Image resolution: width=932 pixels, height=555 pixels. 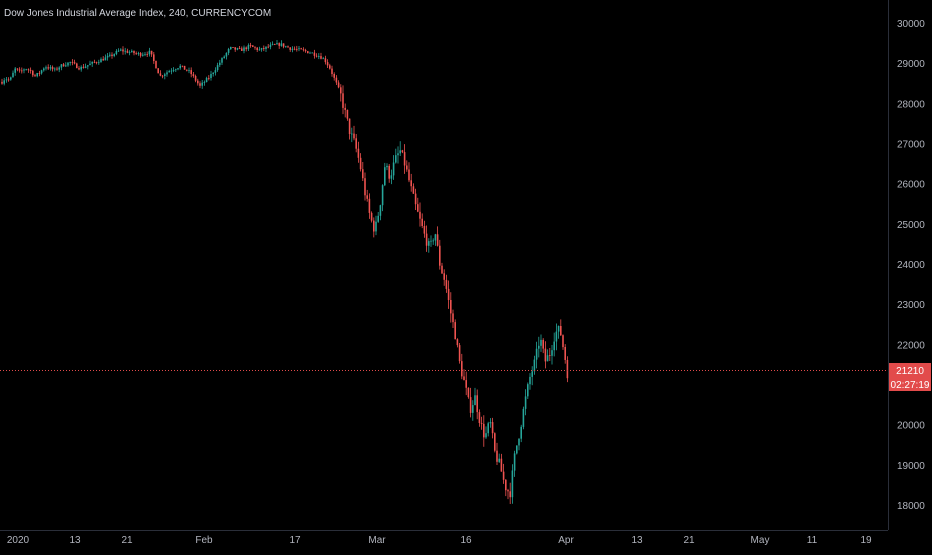 I want to click on time-axis: 2020 13 21 Feb 17 Mar 16 Apr 13 21 May 11 19, so click(x=439, y=540).